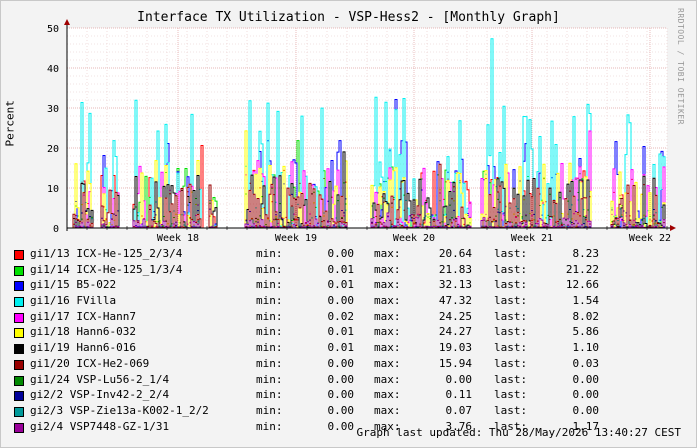 This screenshot has width=697, height=448. What do you see at coordinates (83, 348) in the screenshot?
I see `legend-series-name: gi1/19 Hann6-016` at bounding box center [83, 348].